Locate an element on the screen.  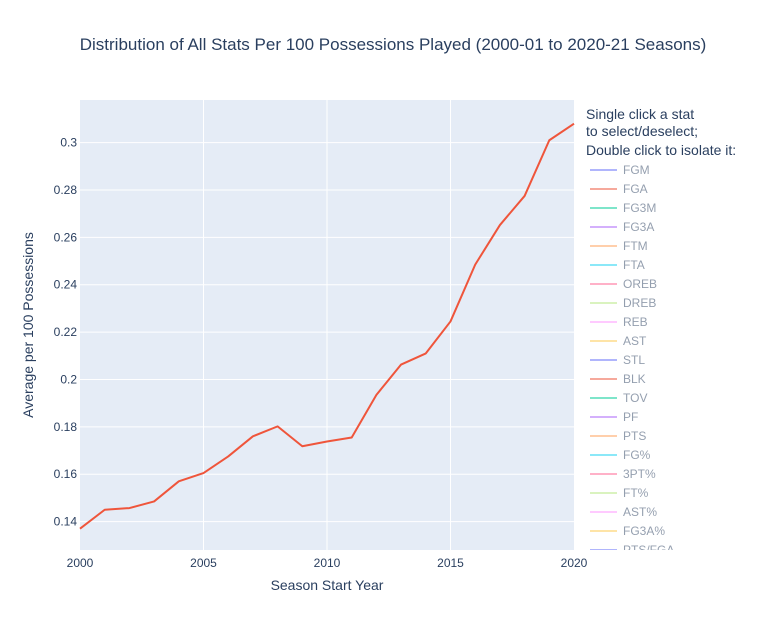
legend-item-ast: AST is located at coordinates (618, 341).